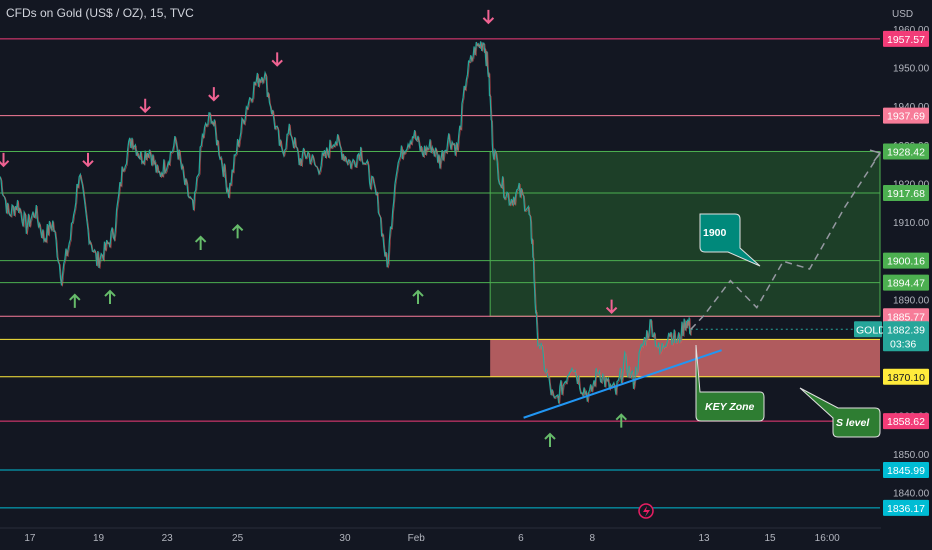 This screenshot has width=932, height=550. Describe the element at coordinates (911, 69) in the screenshot. I see `y-tick-label: 1950.00` at that location.